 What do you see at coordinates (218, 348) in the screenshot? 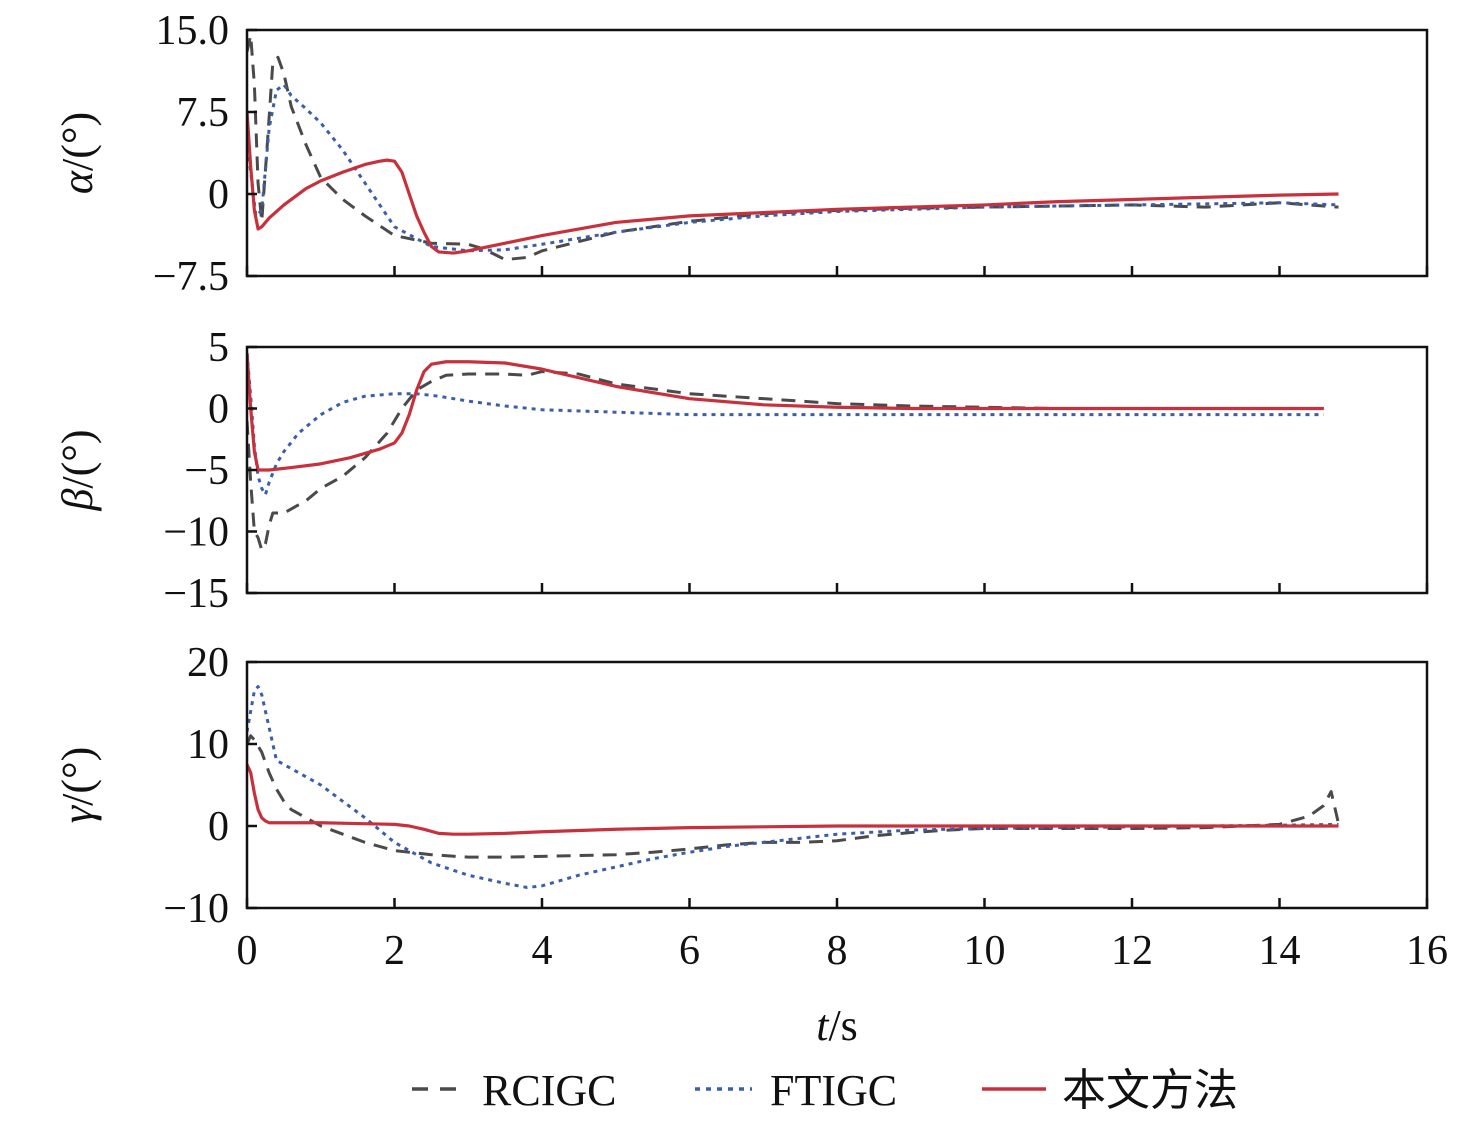
I see `y-tick-label: 5` at bounding box center [218, 348].